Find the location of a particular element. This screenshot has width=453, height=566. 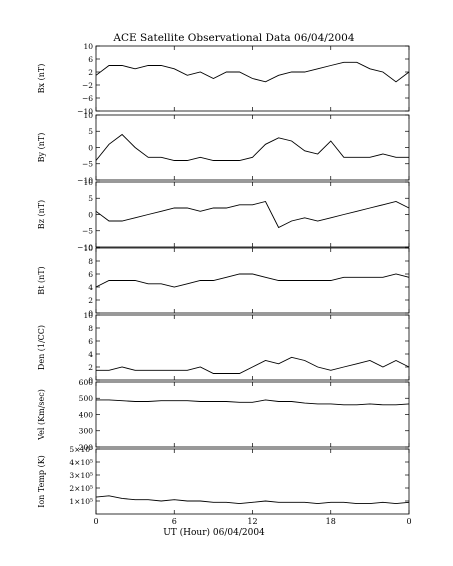

y-tick-label: 2×10⁵ is located at coordinates (81, 488).